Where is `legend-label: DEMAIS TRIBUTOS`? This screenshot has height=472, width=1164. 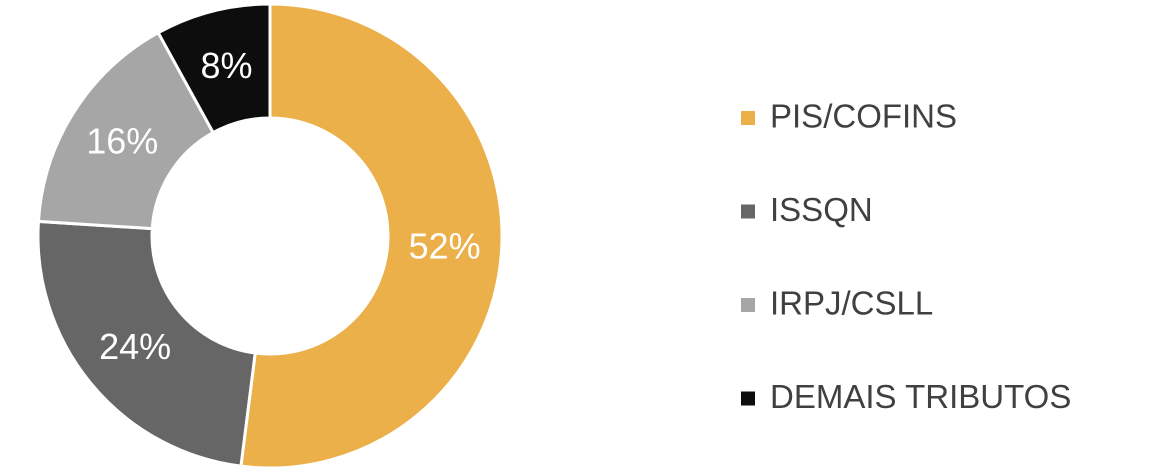 legend-label: DEMAIS TRIBUTOS is located at coordinates (920, 396).